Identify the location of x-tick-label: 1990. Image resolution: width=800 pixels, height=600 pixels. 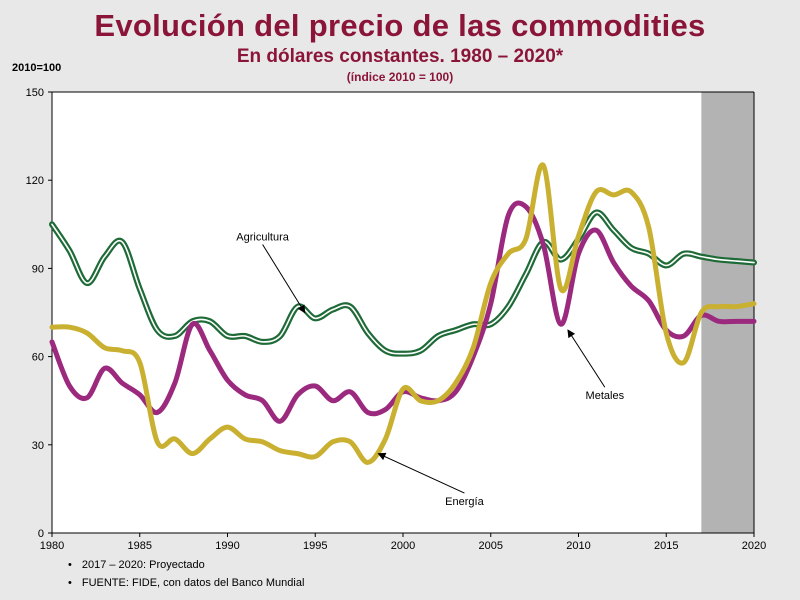
(227, 546).